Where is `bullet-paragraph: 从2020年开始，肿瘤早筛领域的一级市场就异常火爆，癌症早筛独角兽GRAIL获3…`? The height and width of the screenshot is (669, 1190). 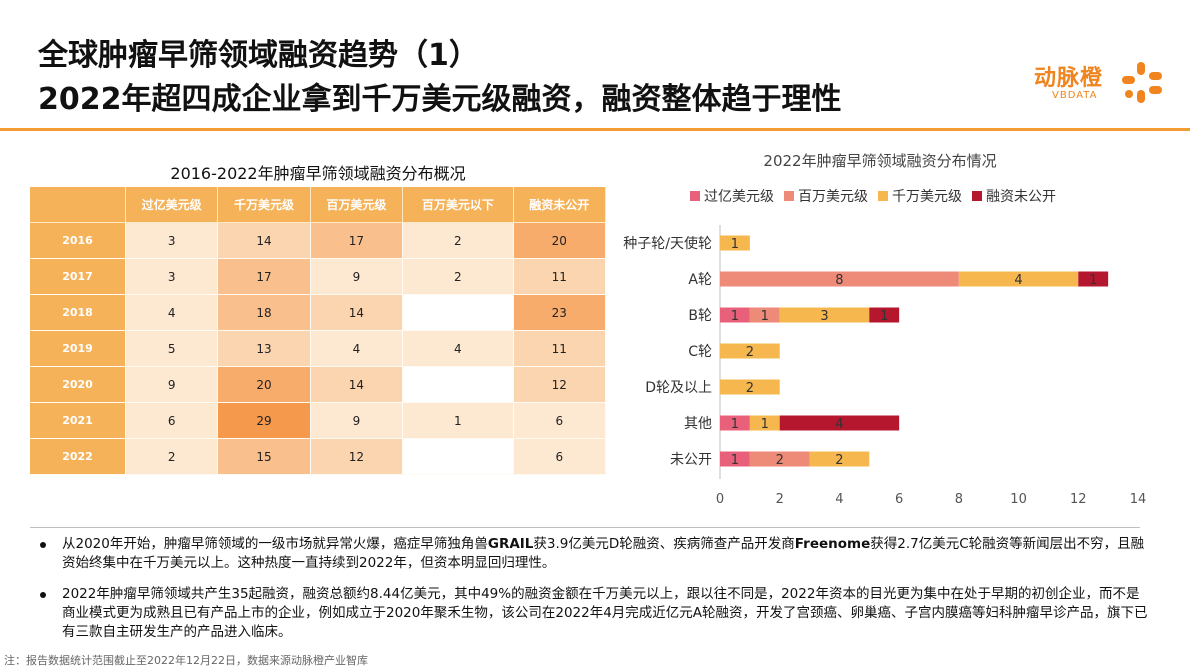
bullet-paragraph: 从2020年开始，肿瘤早筛领域的一级市场就异常火爆，癌症早筛独角兽GRAIL获3… is located at coordinates (593, 554).